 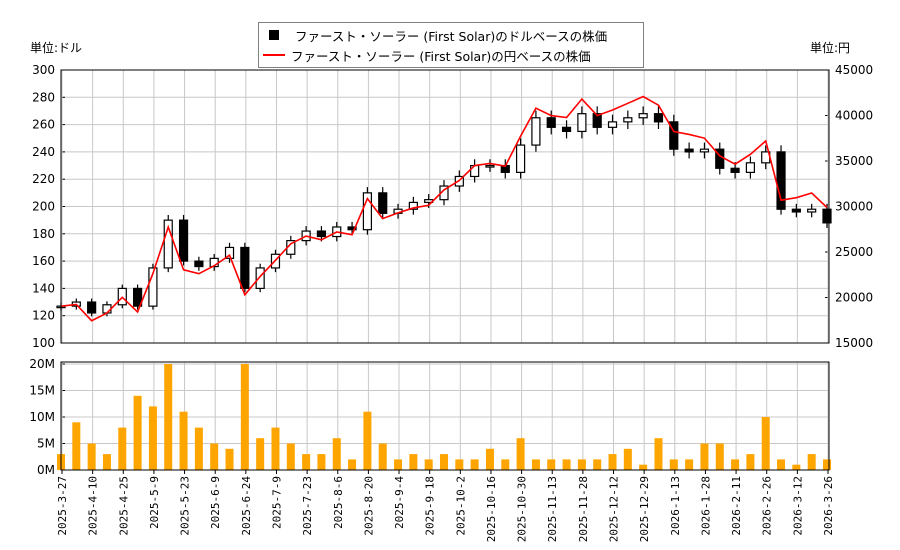 I want to click on legend-label-usd: ファースト・ソーラー (First Solar)のドルベースの株価, so click(x=451, y=36).